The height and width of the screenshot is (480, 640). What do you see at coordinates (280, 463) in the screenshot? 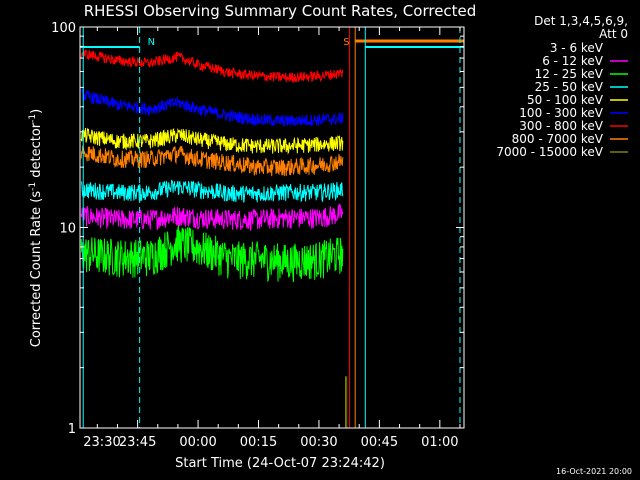
I see `x-axis-label: Start Time (24-Oct-07 23:24:42)` at bounding box center [280, 463].